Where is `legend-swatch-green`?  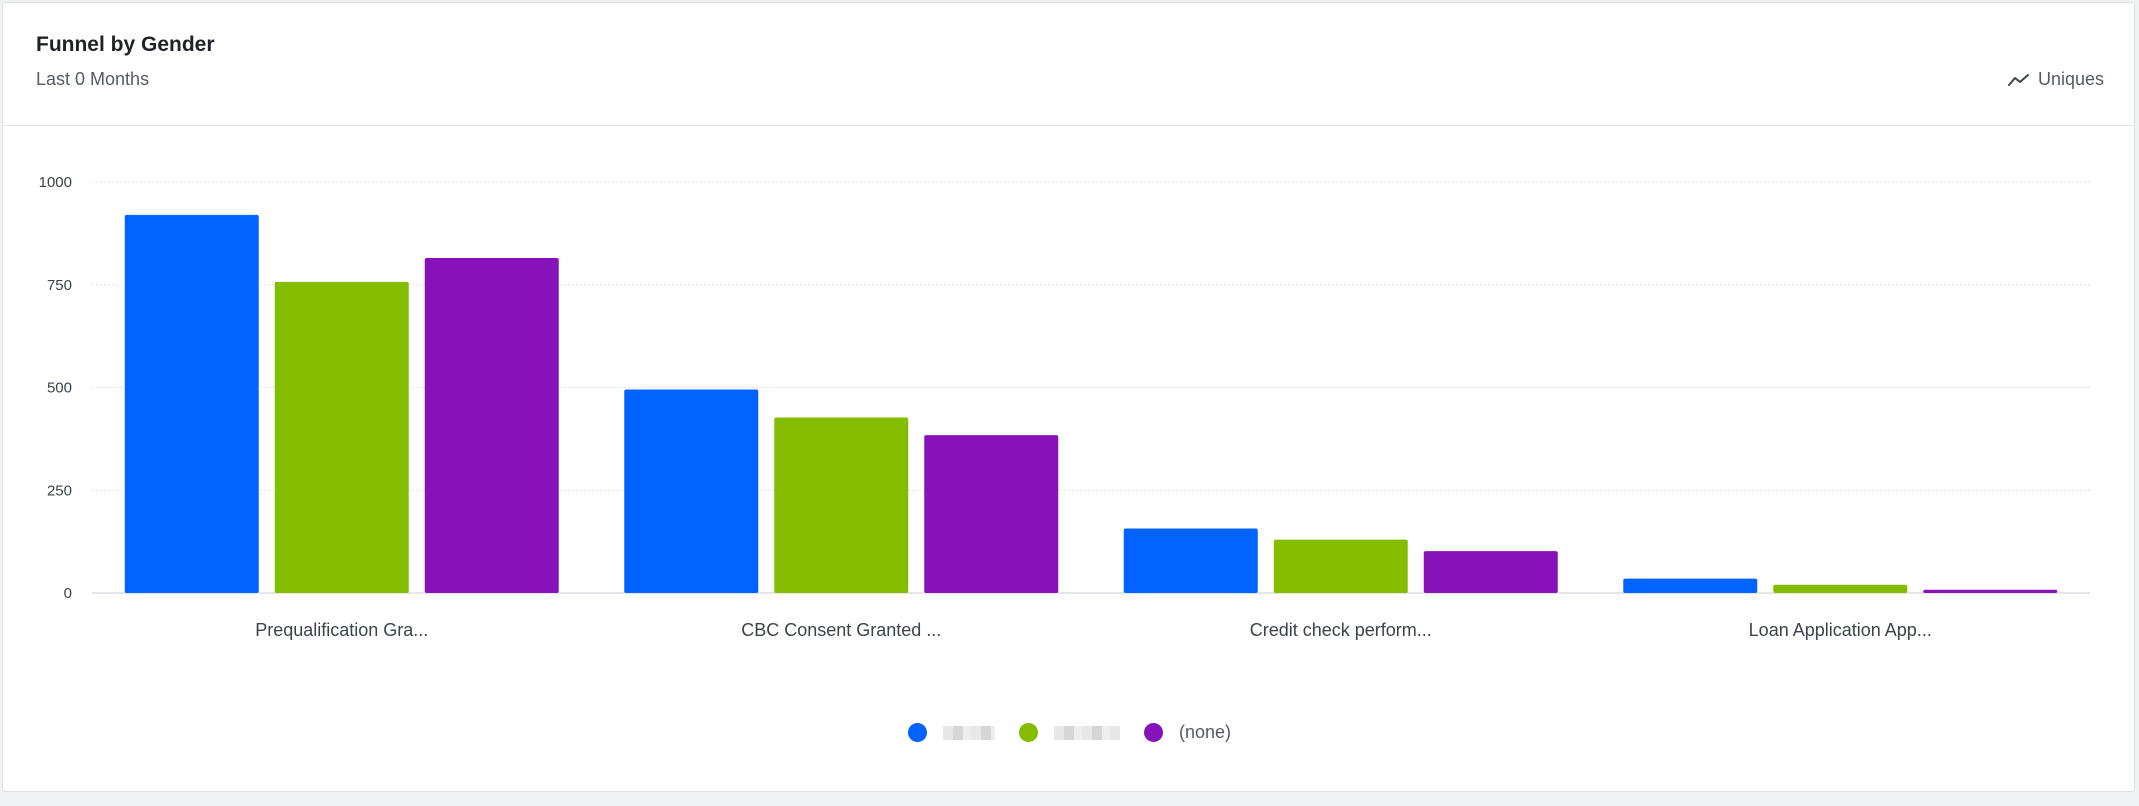 legend-swatch-green is located at coordinates (1028, 732).